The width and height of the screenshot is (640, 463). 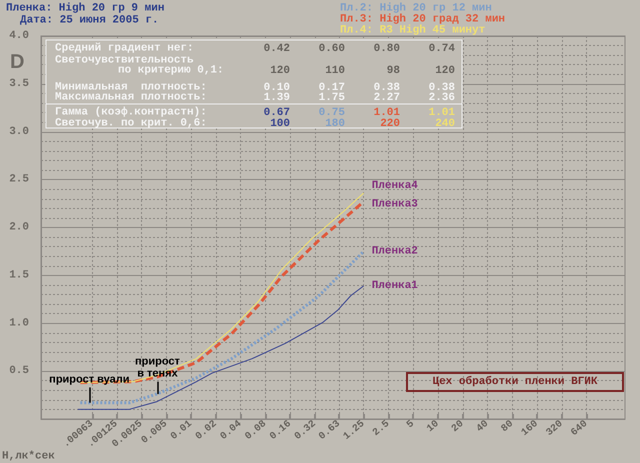 What do you see at coordinates (19, 323) in the screenshot?
I see `y-tick-label: 1.0` at bounding box center [19, 323].